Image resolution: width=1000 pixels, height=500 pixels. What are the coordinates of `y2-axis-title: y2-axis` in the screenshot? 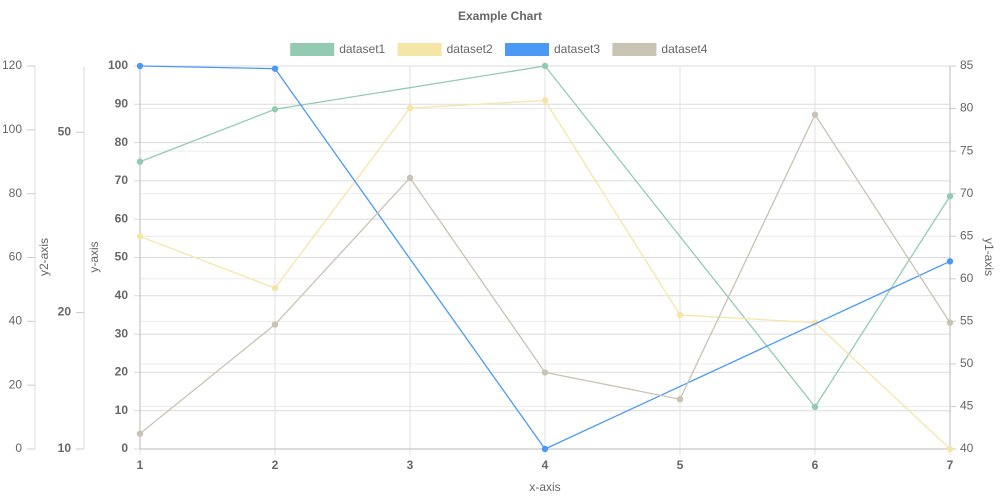 It's located at (44, 257).